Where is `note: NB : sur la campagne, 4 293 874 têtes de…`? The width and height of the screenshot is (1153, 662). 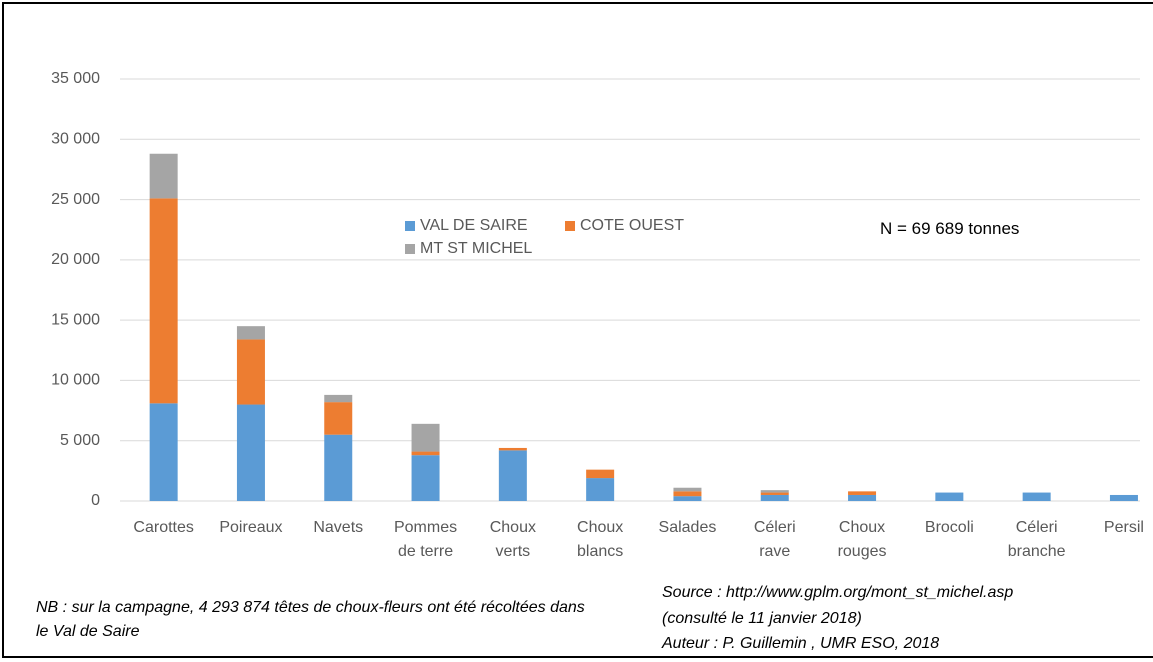 note: NB : sur la campagne, 4 293 874 têtes de… is located at coordinates (310, 619).